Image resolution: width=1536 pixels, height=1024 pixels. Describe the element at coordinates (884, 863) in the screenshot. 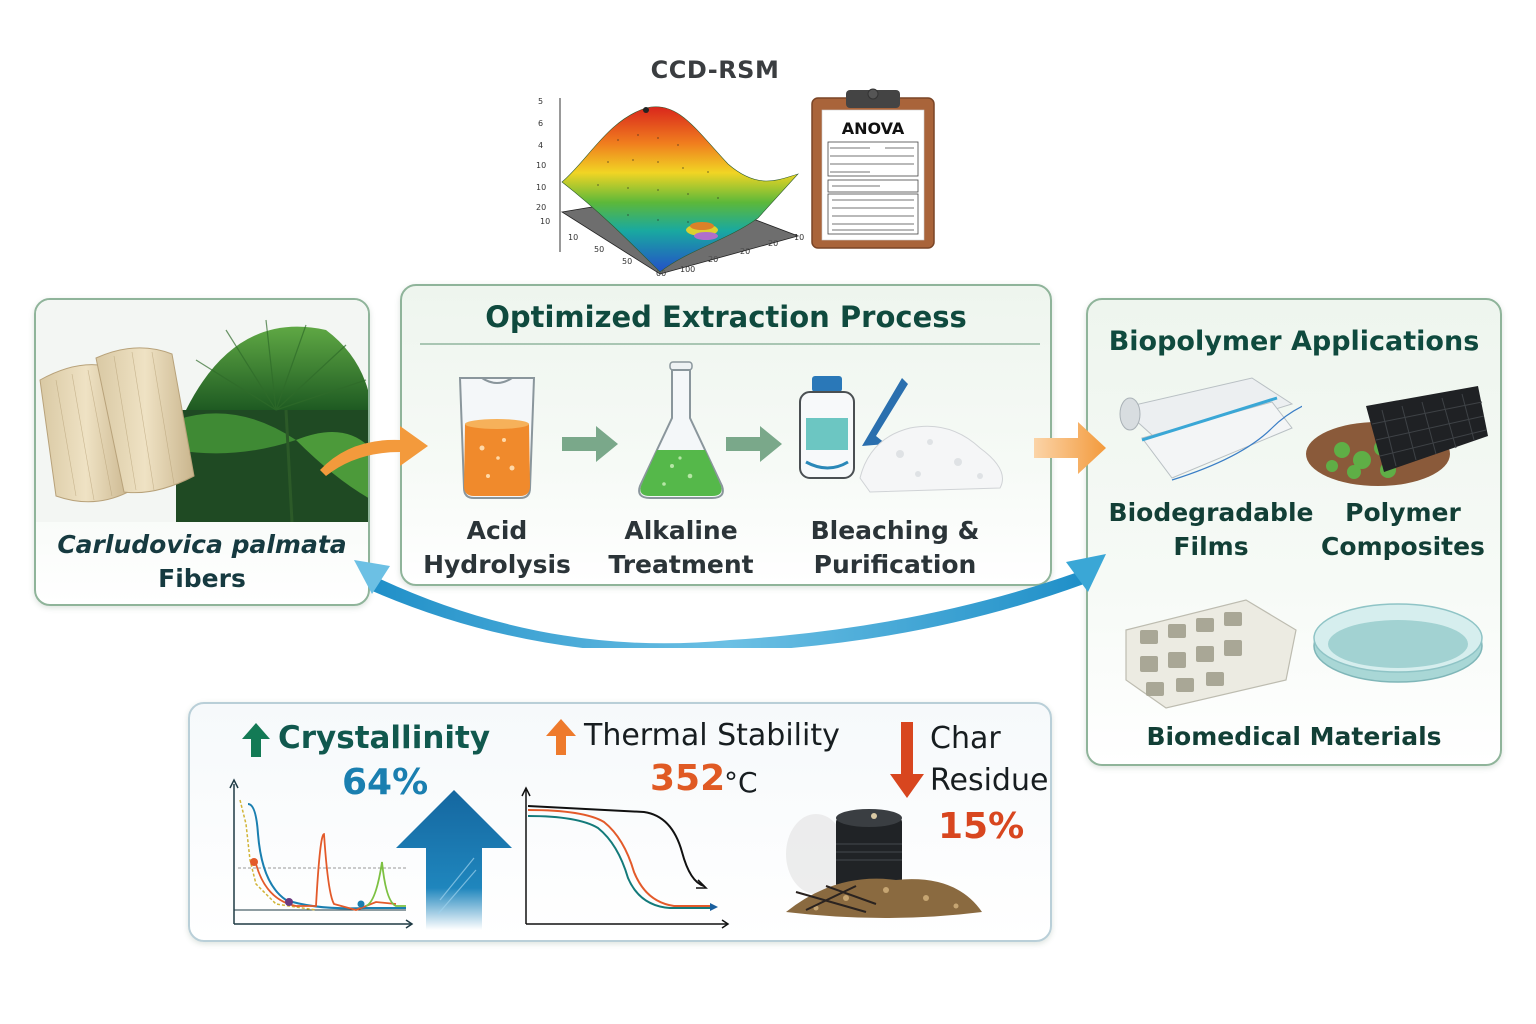

I see `char-residue-pile-icon` at that location.